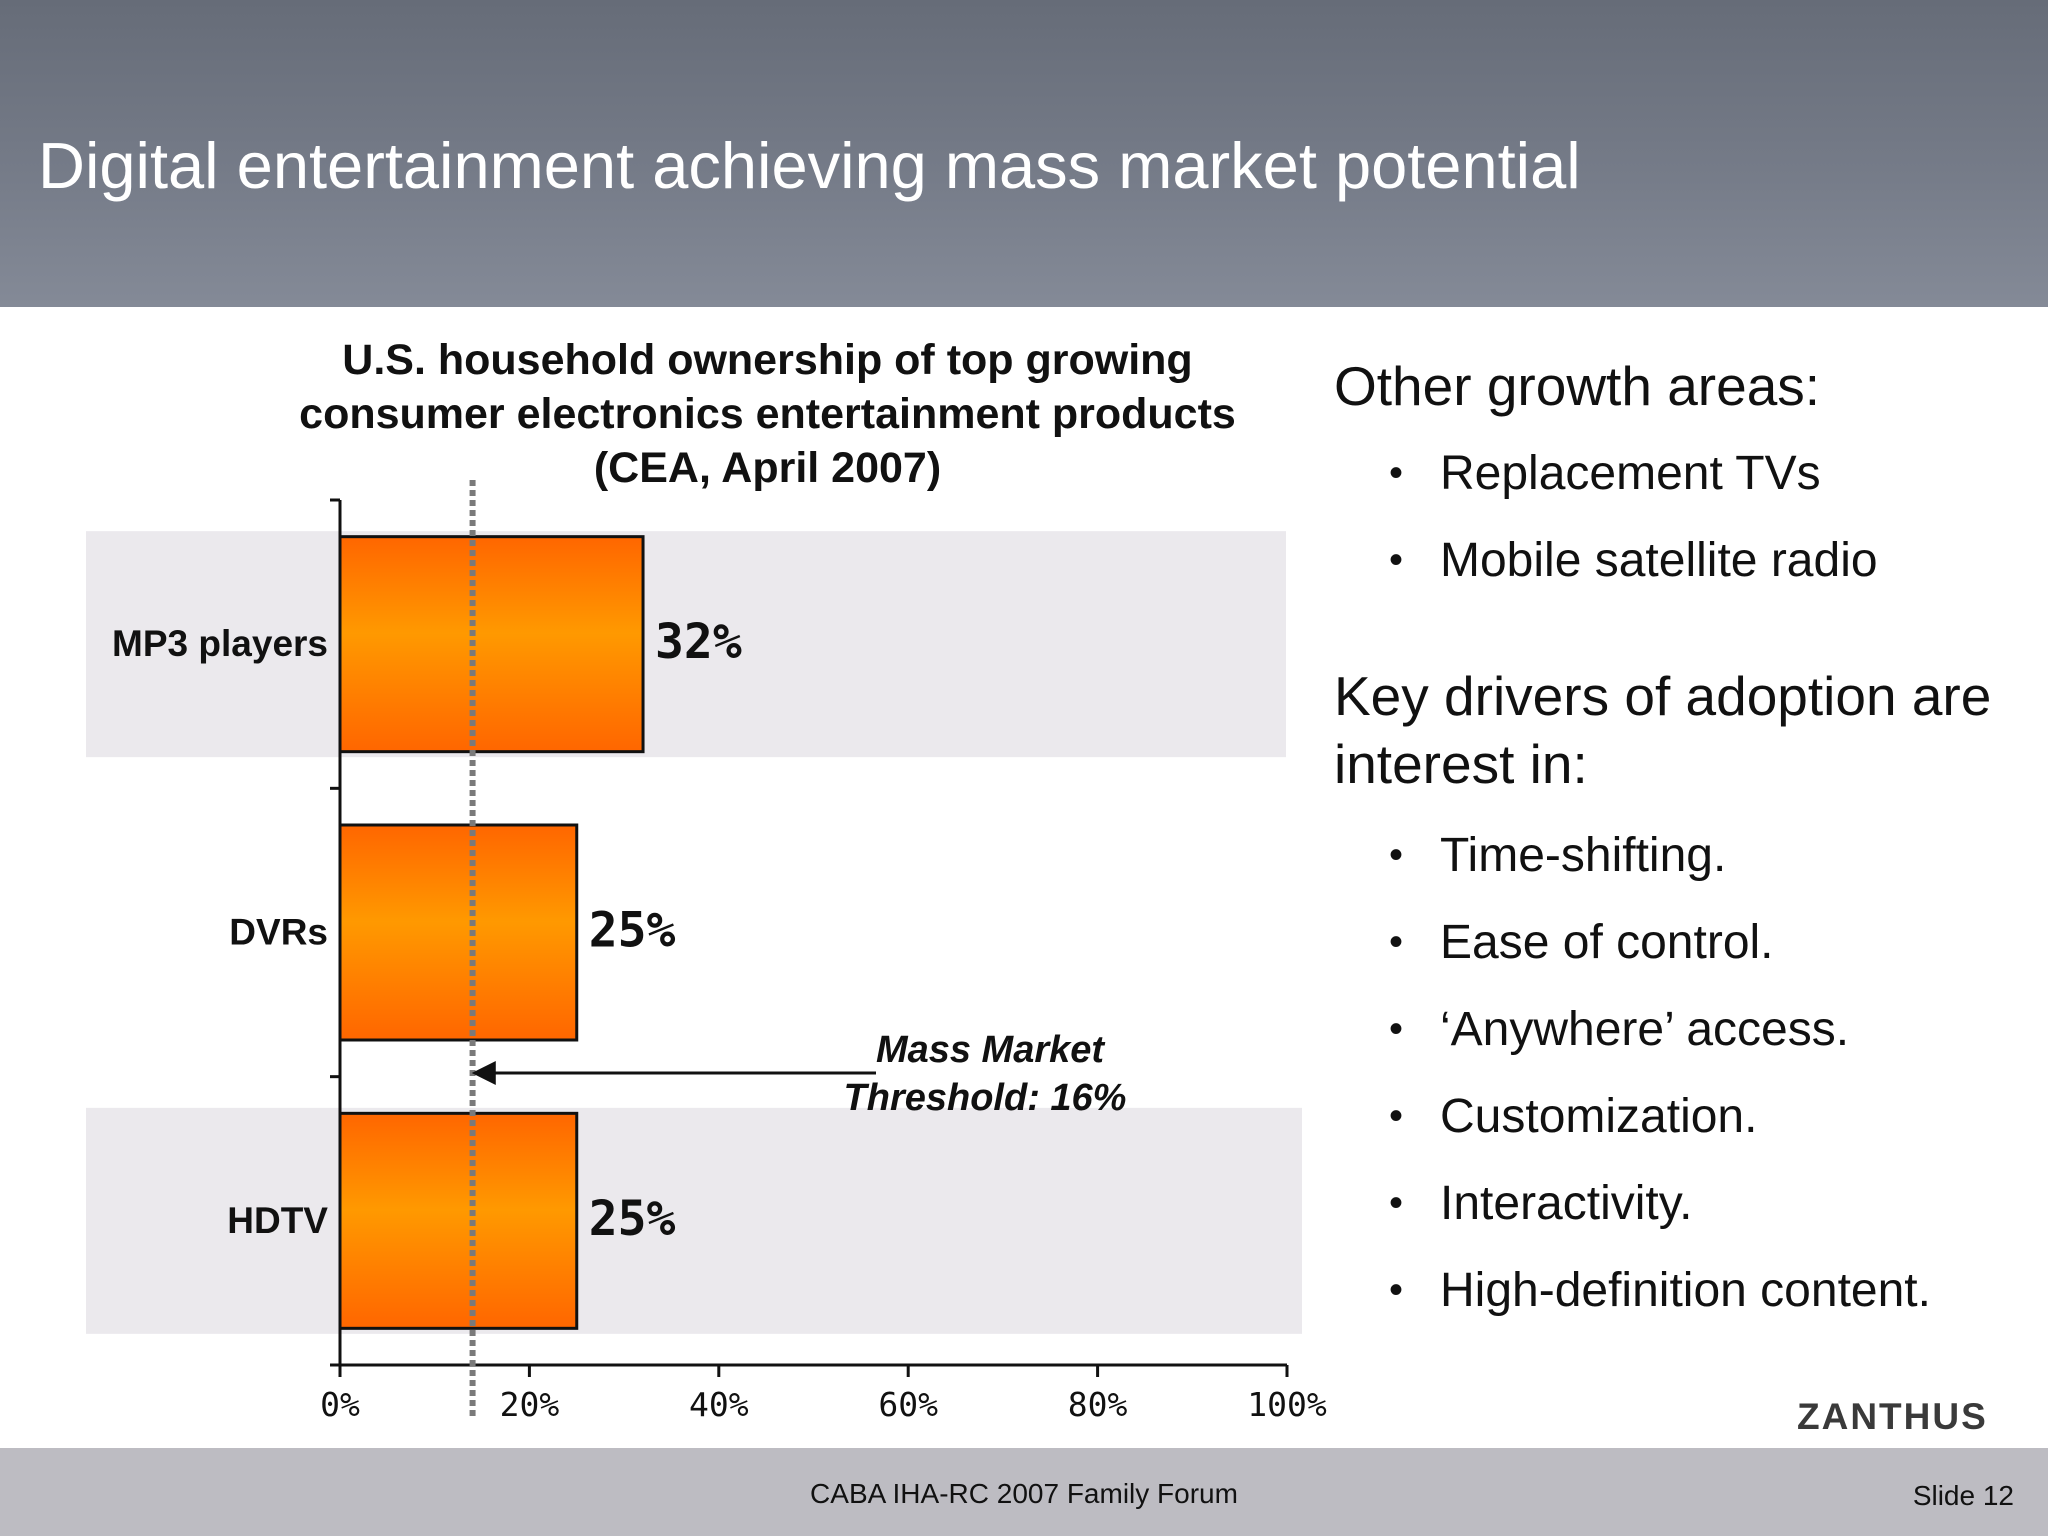  Describe the element at coordinates (767, 468) in the screenshot. I see `chart-title-line: (CEA, April 2007)` at that location.